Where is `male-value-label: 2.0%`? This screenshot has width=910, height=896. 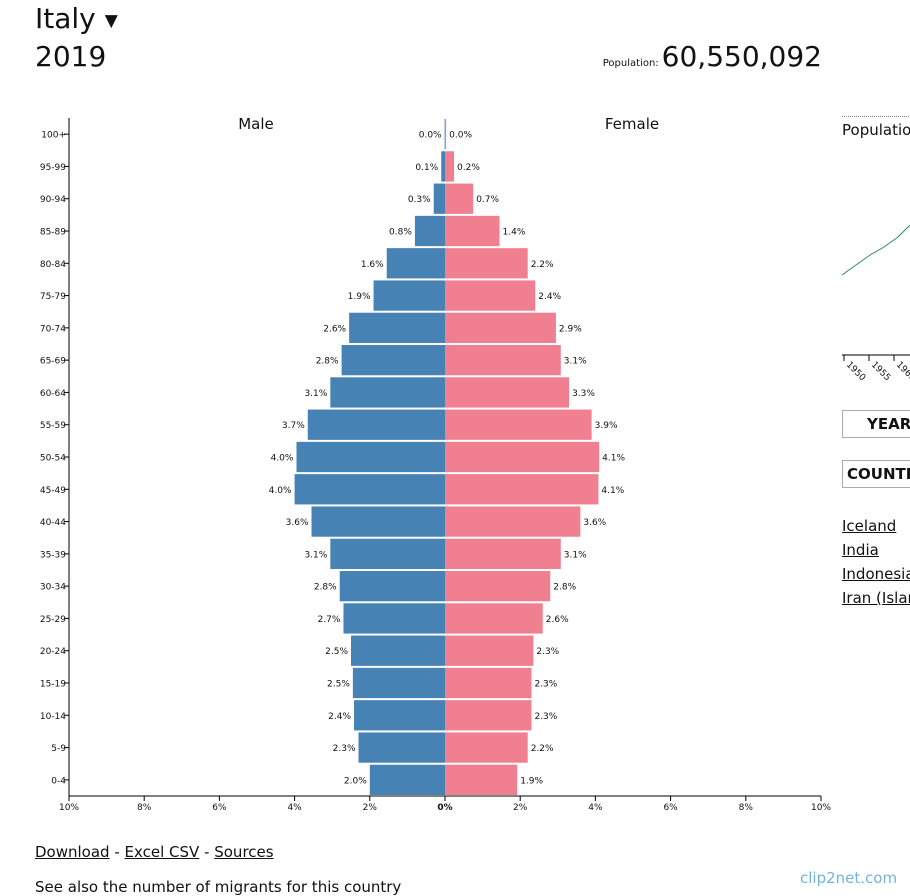 male-value-label: 2.0% is located at coordinates (355, 781).